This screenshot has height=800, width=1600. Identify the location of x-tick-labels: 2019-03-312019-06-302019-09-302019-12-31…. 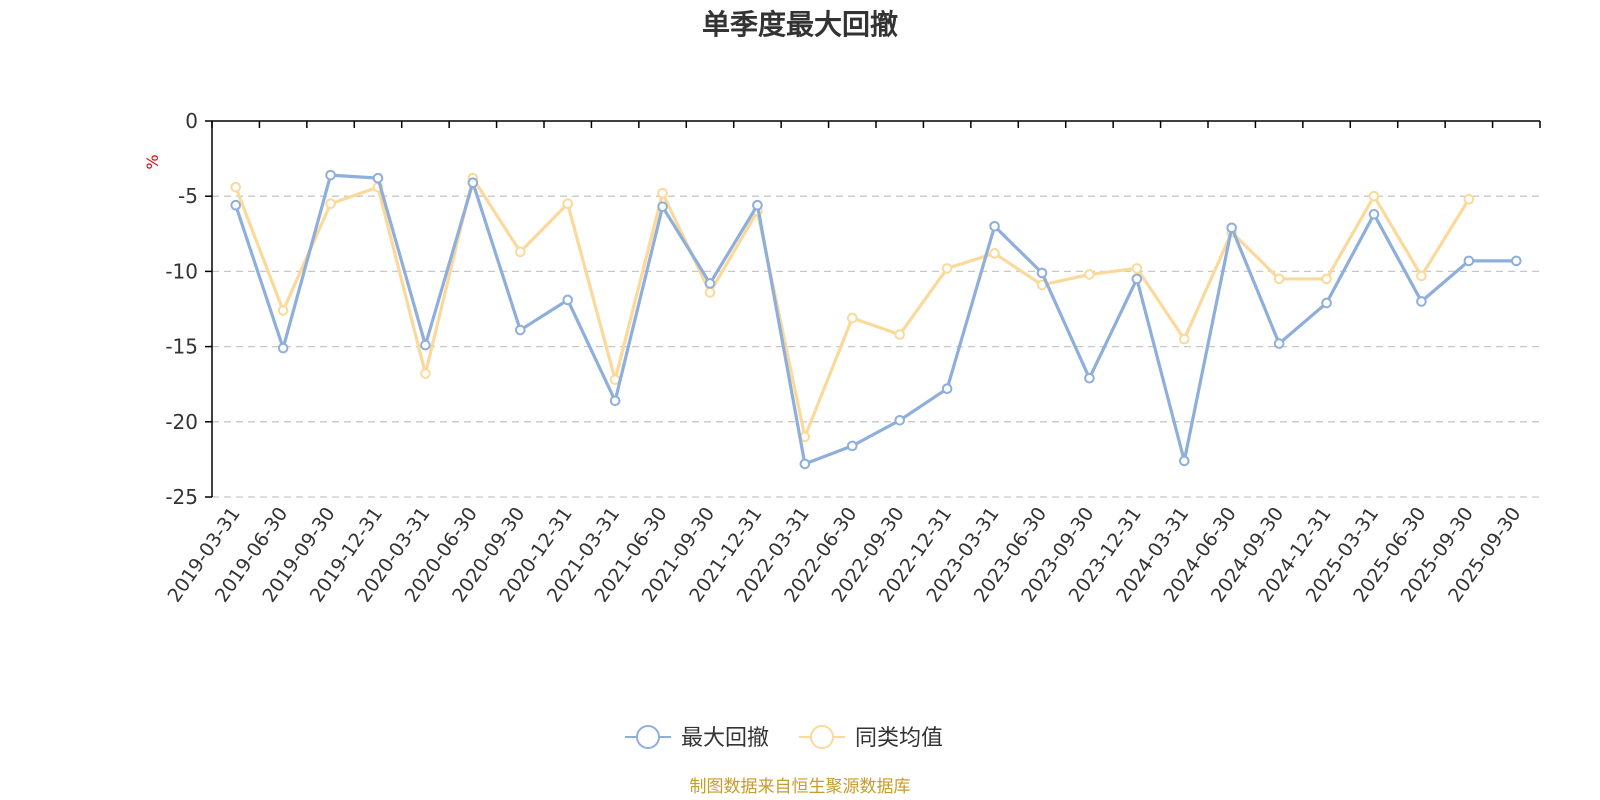
(844, 554).